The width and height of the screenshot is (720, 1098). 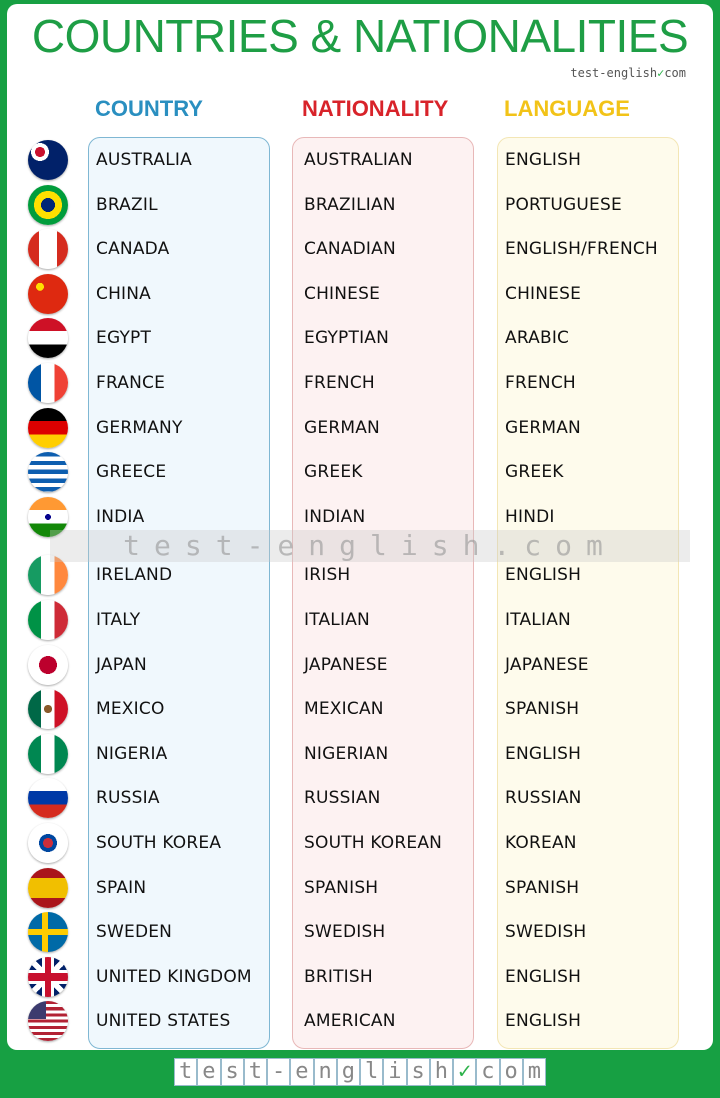 I want to click on country-cell: IRELAND, so click(x=134, y=575).